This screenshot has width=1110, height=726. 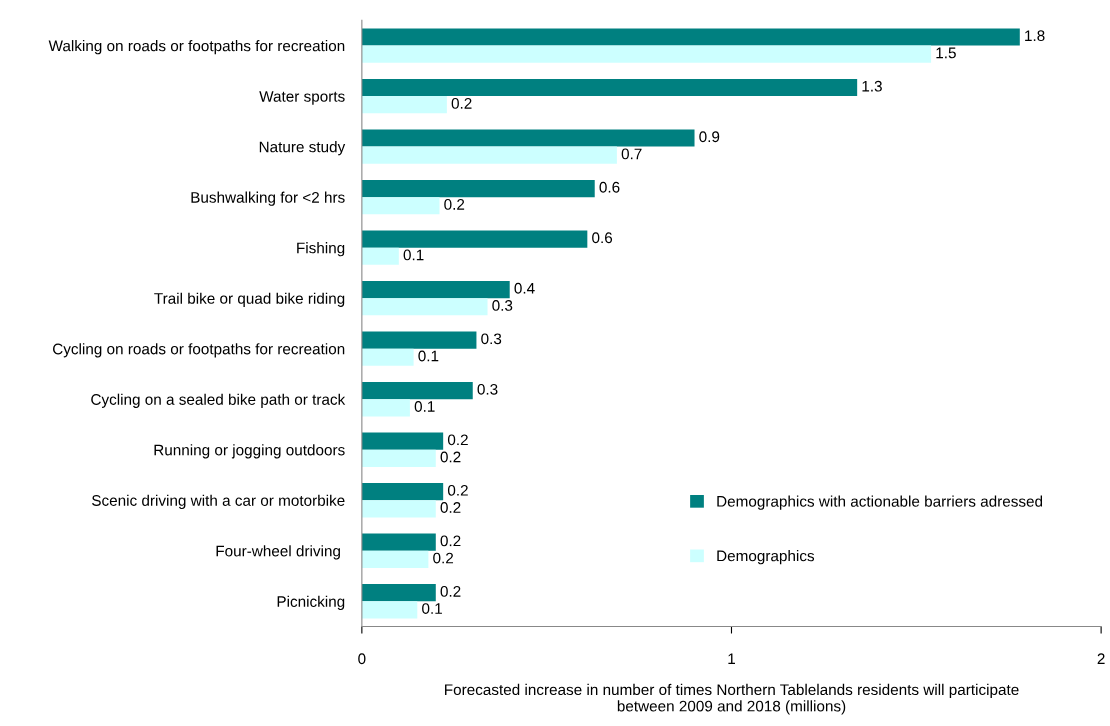 What do you see at coordinates (880, 502) in the screenshot?
I see `legend-label: Demographics with actionable barriers adressed` at bounding box center [880, 502].